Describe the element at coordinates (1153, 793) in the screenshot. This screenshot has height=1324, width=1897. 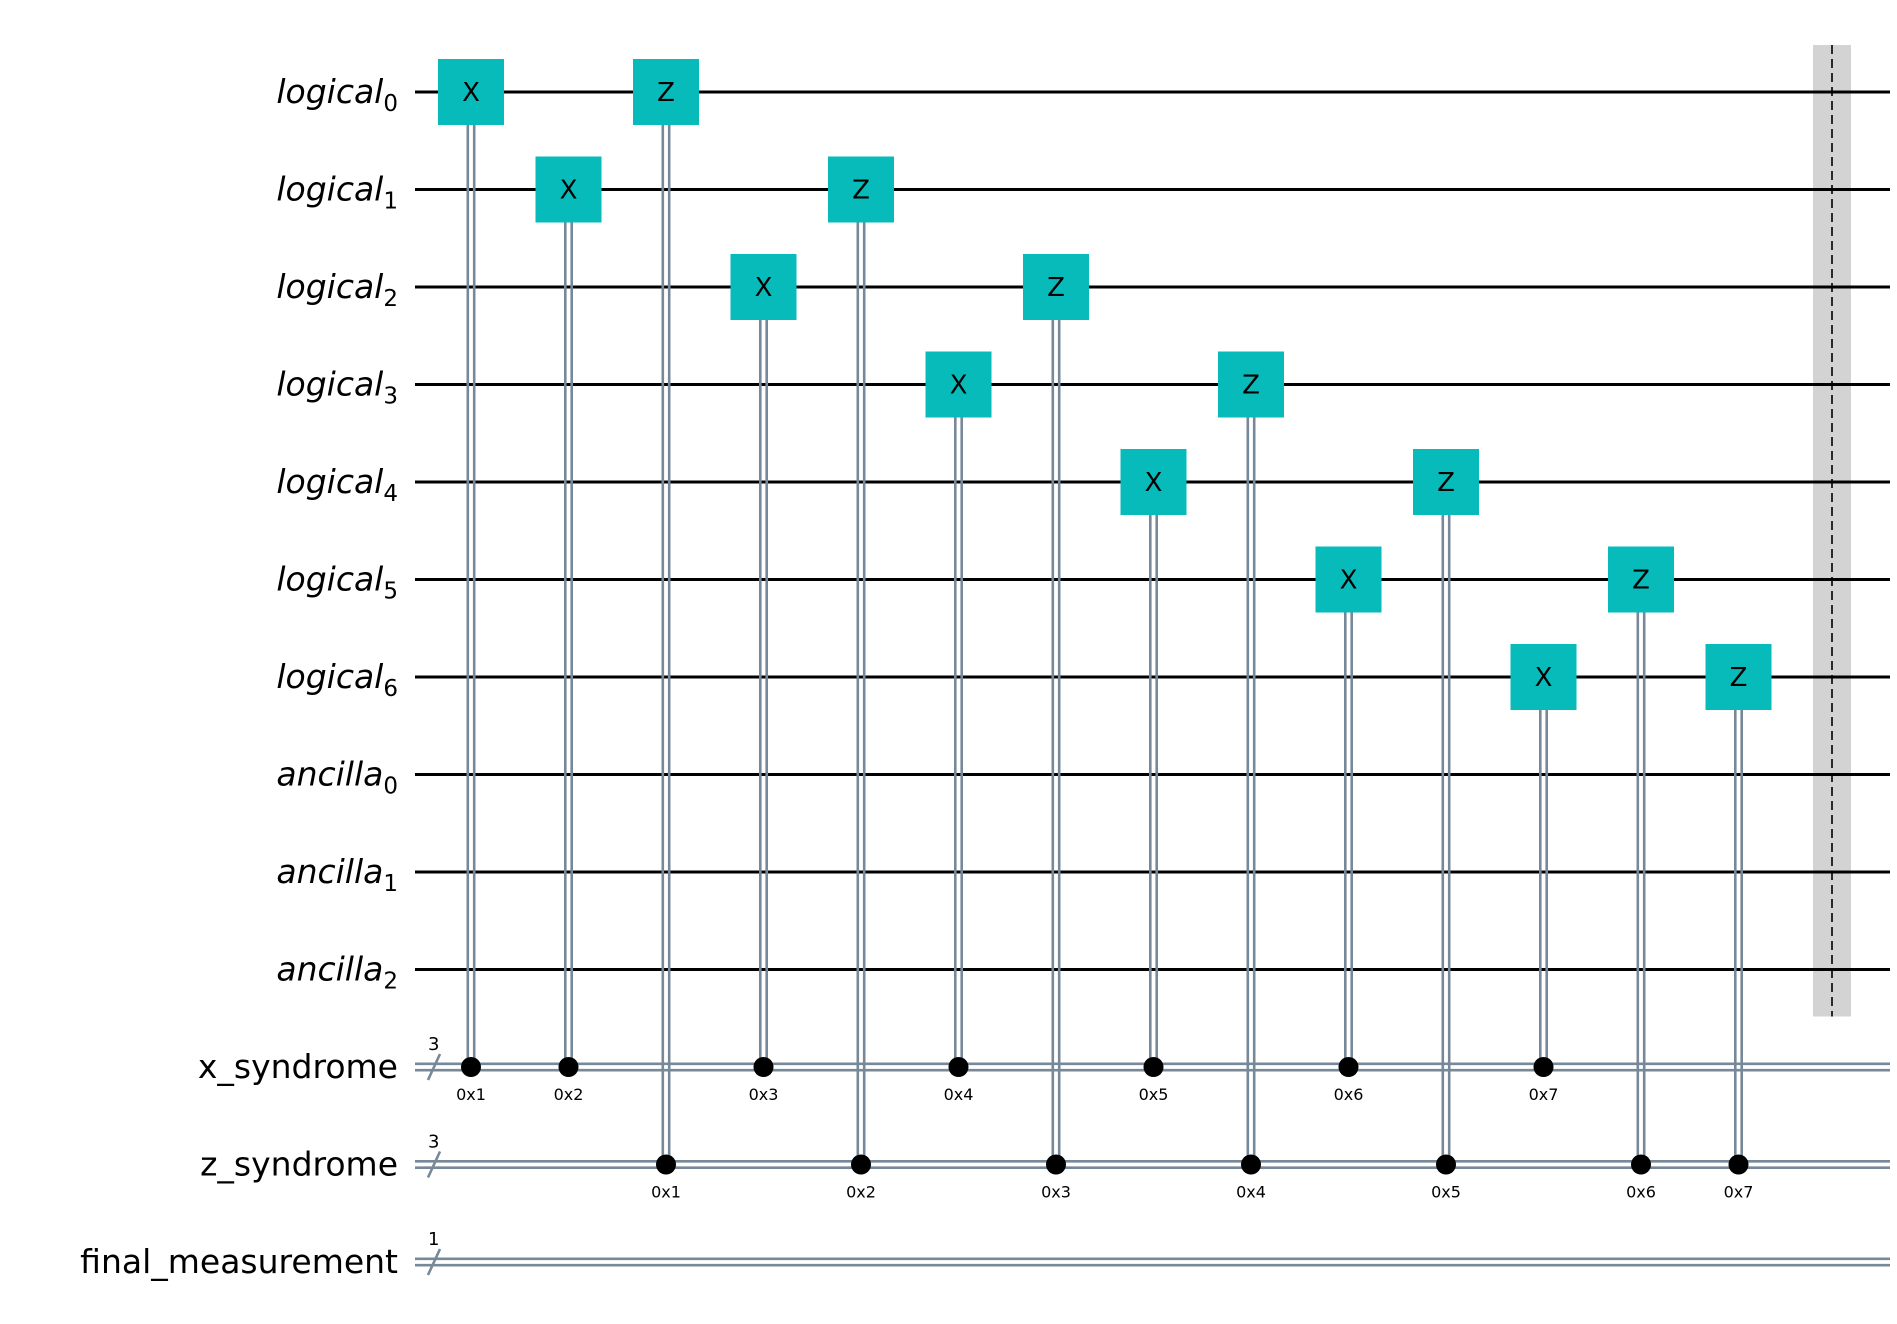
I see `conditional-gate-x: 0x5` at that location.